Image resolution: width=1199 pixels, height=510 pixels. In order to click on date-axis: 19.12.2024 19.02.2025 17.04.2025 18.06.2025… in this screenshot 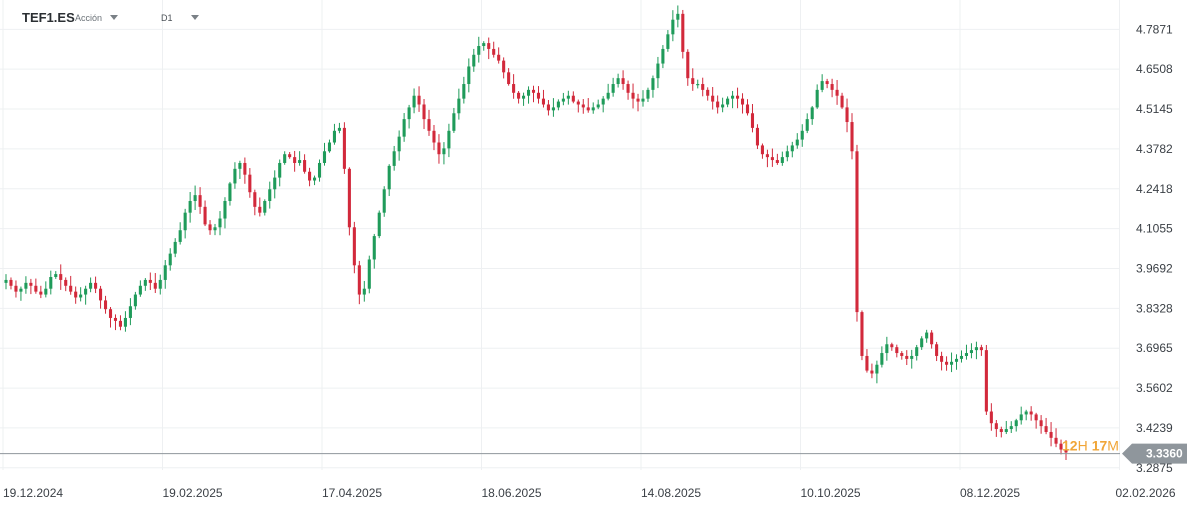, I will do `click(589, 493)`.